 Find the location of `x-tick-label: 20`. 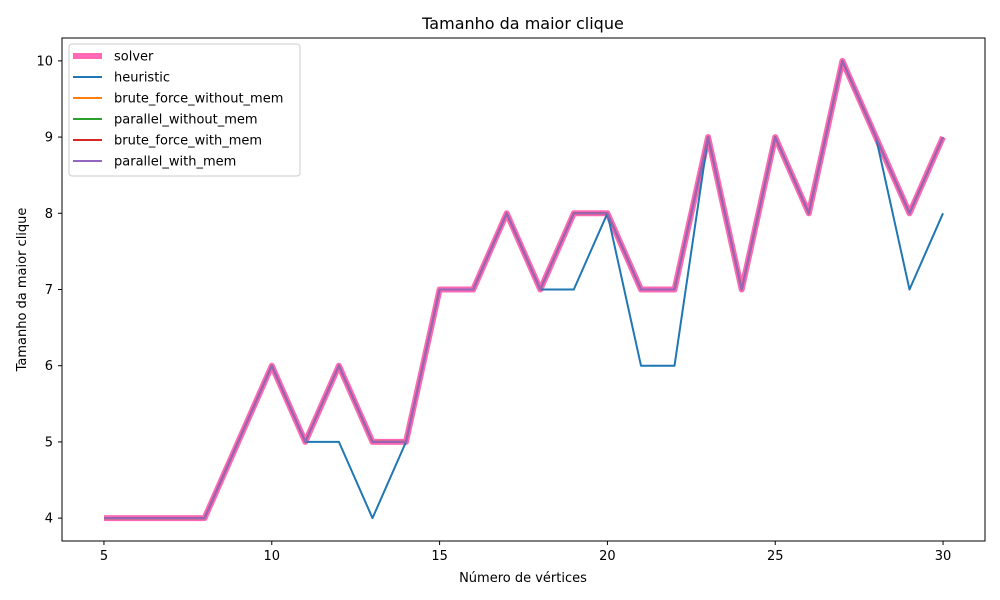

x-tick-label: 20 is located at coordinates (607, 556).